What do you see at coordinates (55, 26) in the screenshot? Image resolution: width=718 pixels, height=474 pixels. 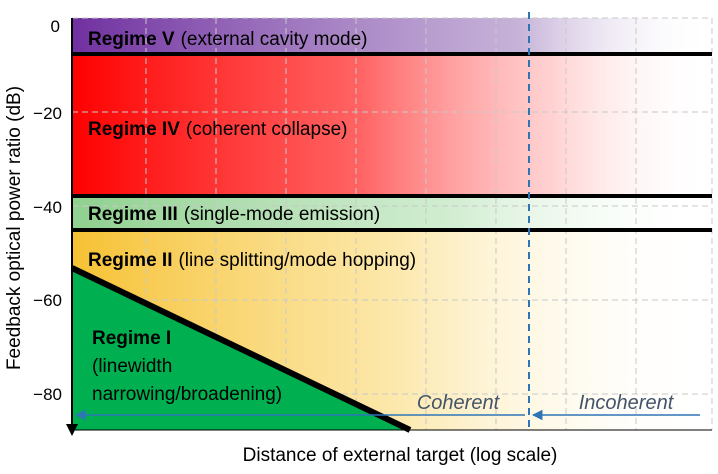 I see `y-tick-label: 0` at bounding box center [55, 26].